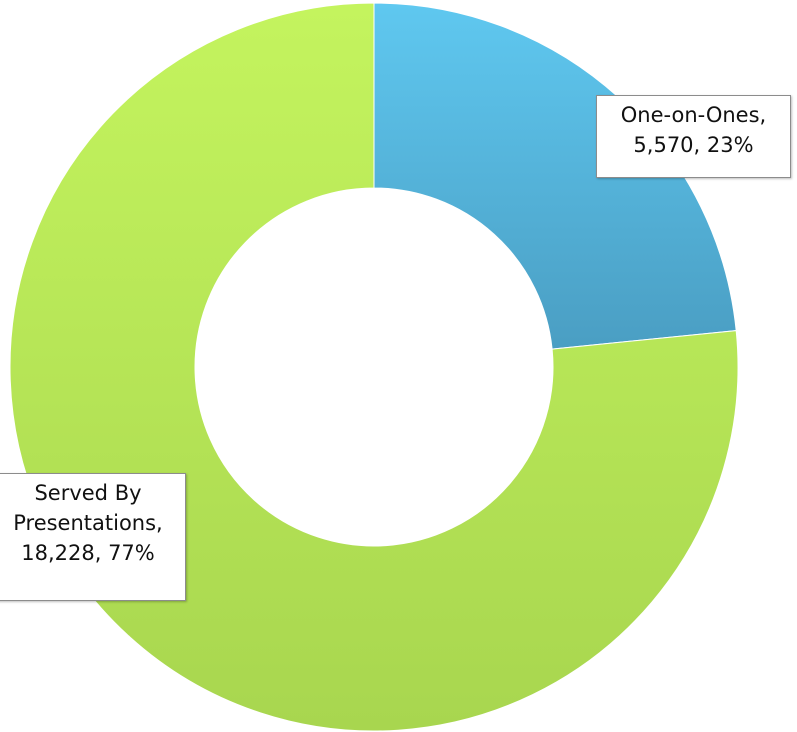 This screenshot has width=797, height=732. I want to click on data-label-served-by-presentations: Served By Presentations, 18,228, 77%, so click(93, 537).